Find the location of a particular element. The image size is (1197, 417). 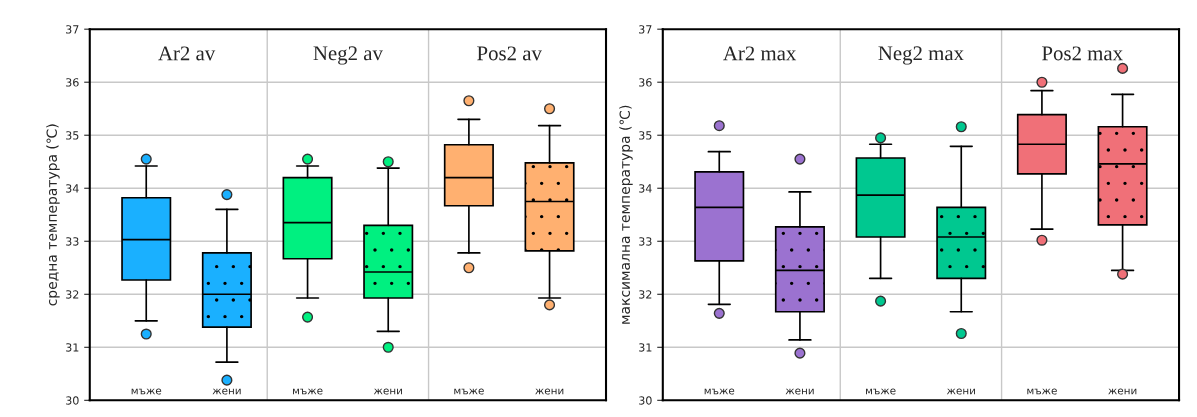

annotation: Neg2 max is located at coordinates (921, 55).